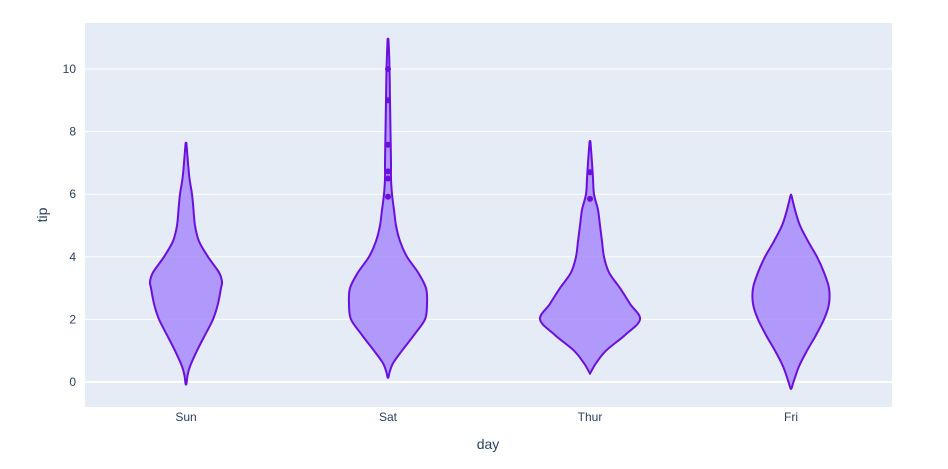  I want to click on y-axis-ticks: 0 2 4 6 8 10, so click(70, 225).